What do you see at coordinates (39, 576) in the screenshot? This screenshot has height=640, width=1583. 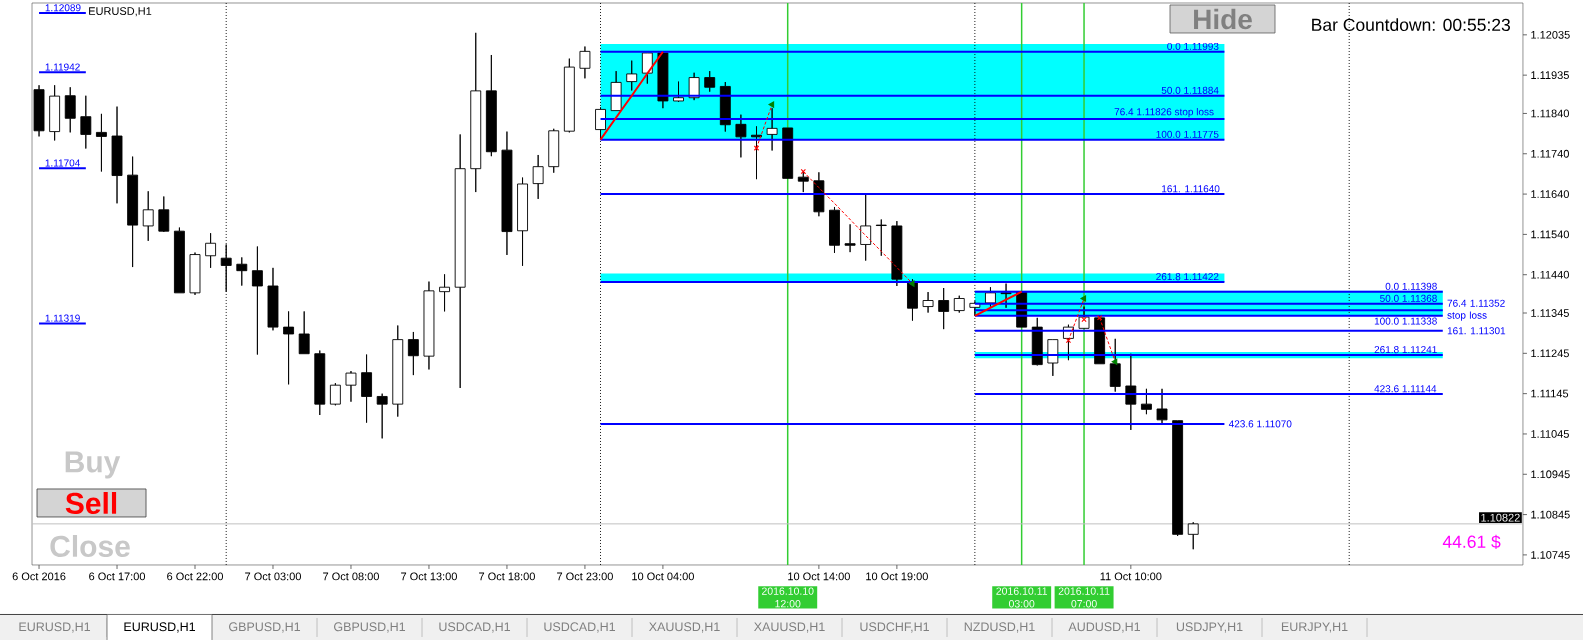 I see `x-tick-label: 6 Oct 2016` at bounding box center [39, 576].